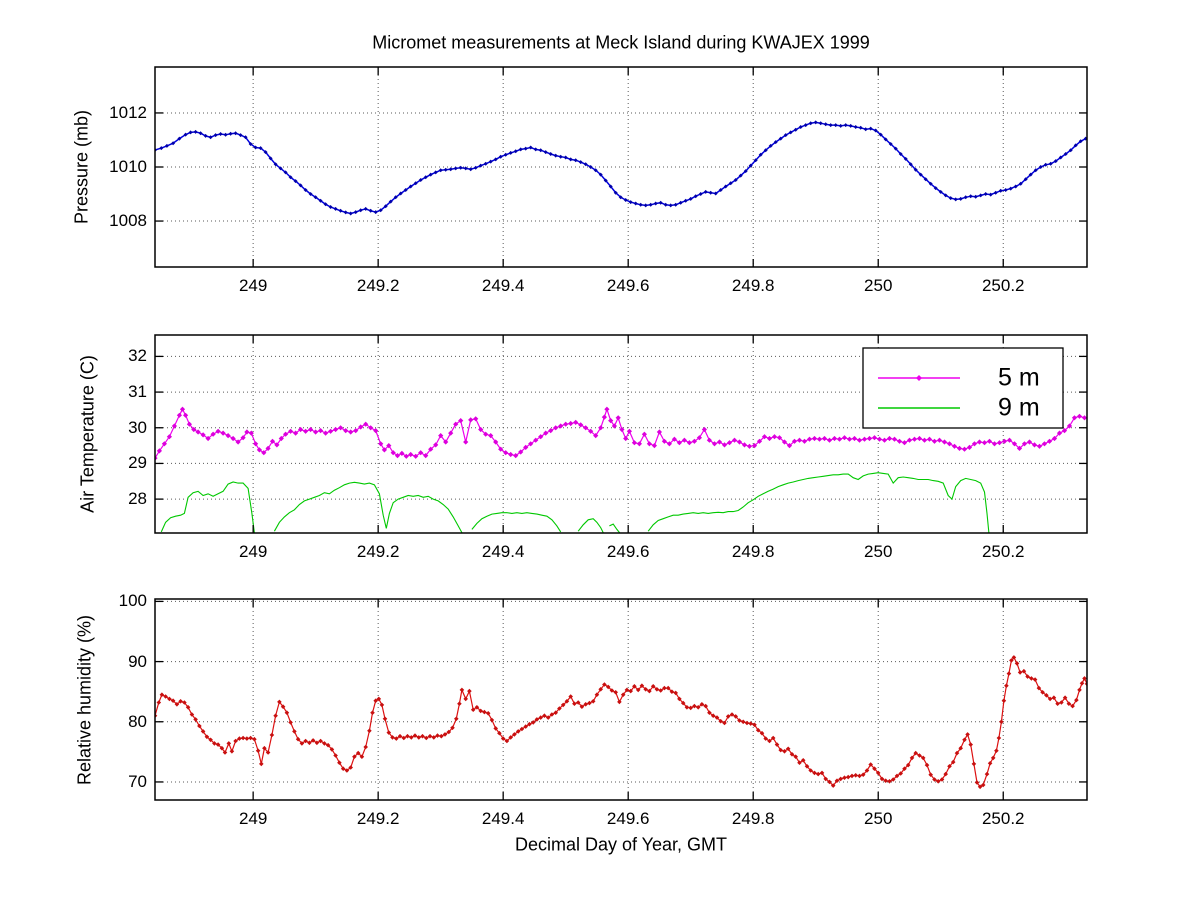 The image size is (1200, 900). I want to click on legend-label-5m: 5 m, so click(1019, 377).